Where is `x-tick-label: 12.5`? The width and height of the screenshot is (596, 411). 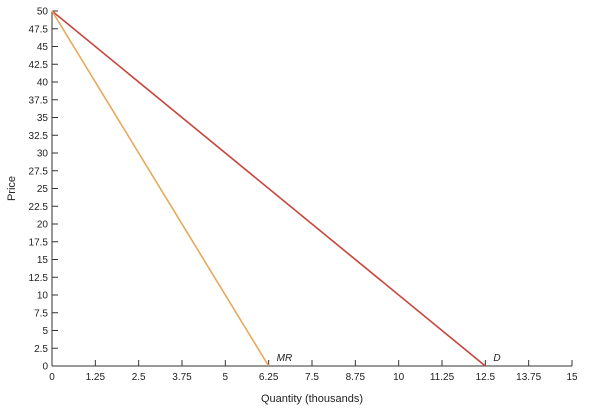
x-tick-label: 12.5 is located at coordinates (486, 377).